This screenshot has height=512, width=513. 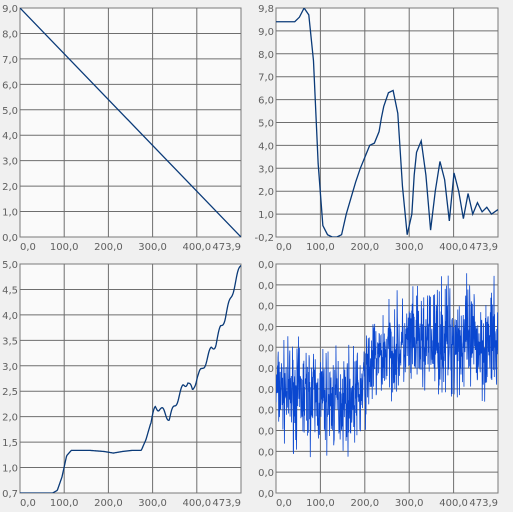 I want to click on y-tick-label: 1,5, so click(x=10, y=443).